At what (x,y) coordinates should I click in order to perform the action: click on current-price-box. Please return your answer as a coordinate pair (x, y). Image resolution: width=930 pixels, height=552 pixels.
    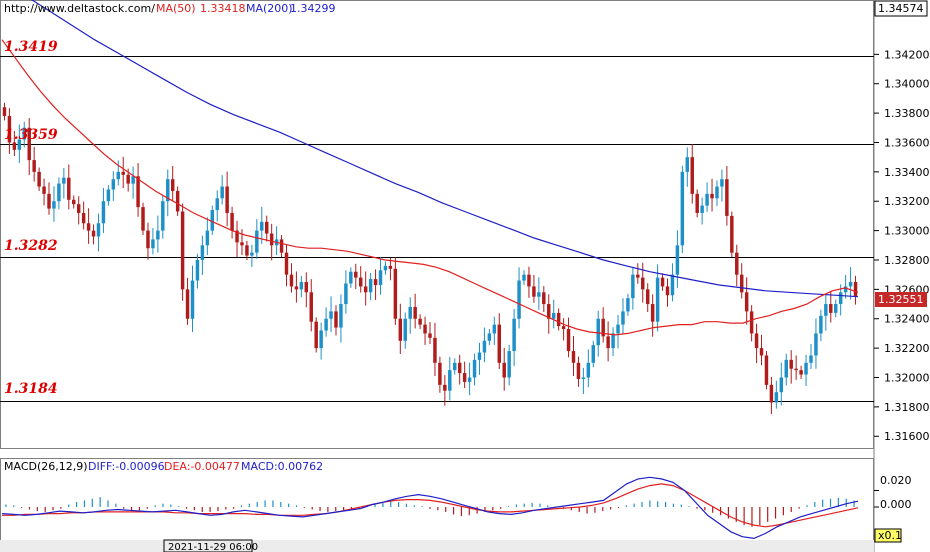
    Looking at the image, I should click on (901, 299).